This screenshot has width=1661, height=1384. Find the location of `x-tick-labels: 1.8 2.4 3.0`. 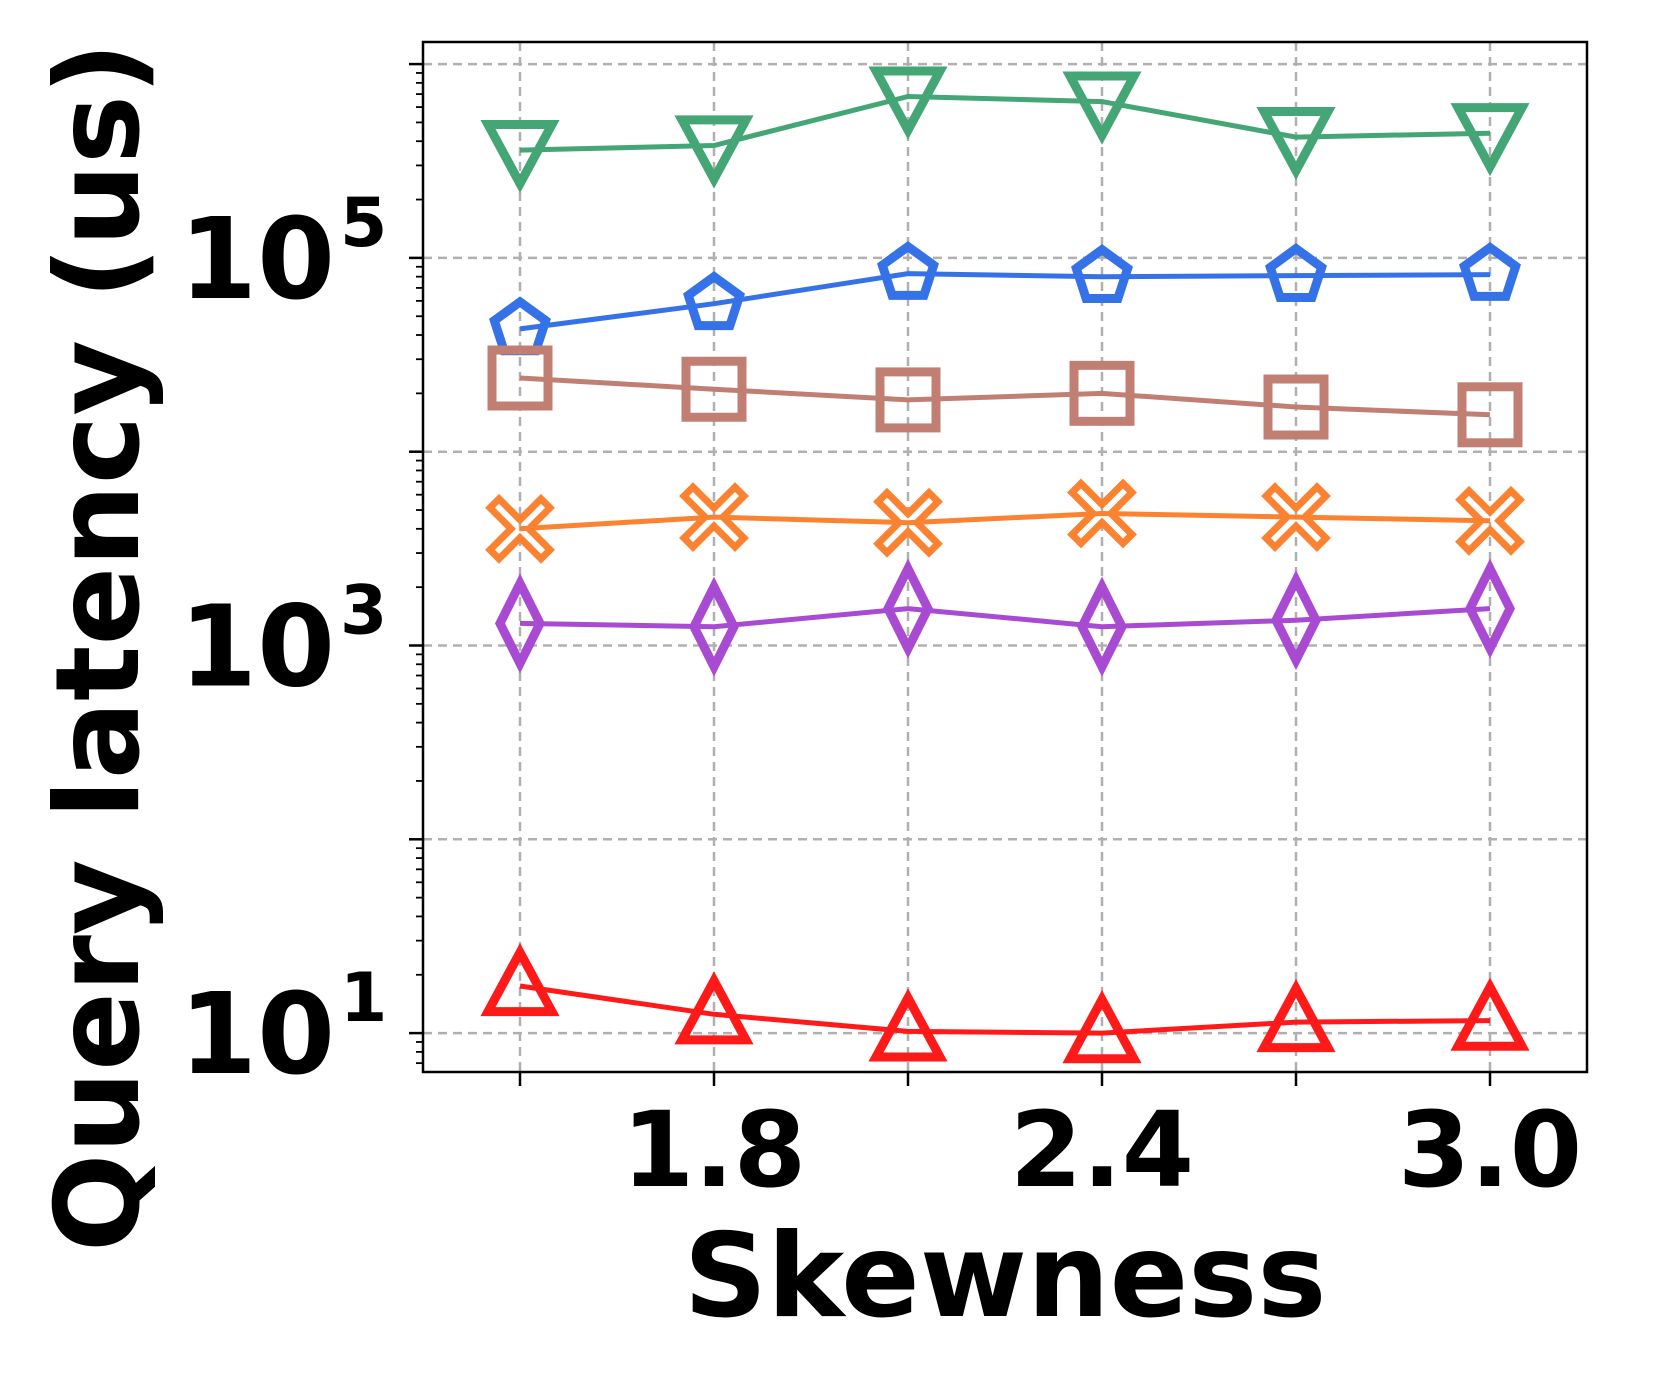

x-tick-labels: 1.8 2.4 3.0 is located at coordinates (1102, 1150).